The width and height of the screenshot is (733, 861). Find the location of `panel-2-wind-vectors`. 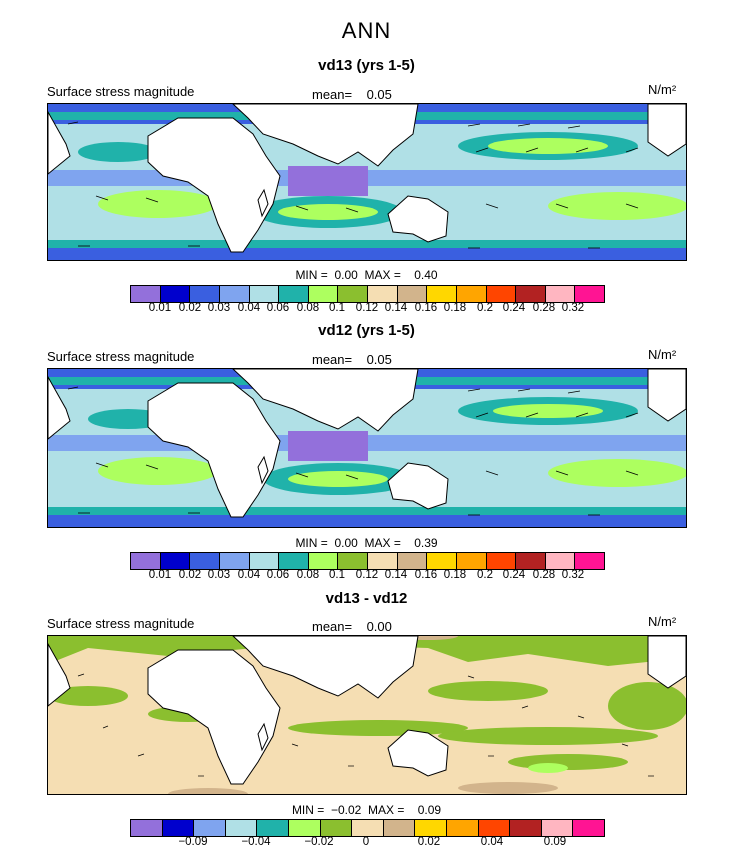

panel-2-wind-vectors is located at coordinates (353, 451).